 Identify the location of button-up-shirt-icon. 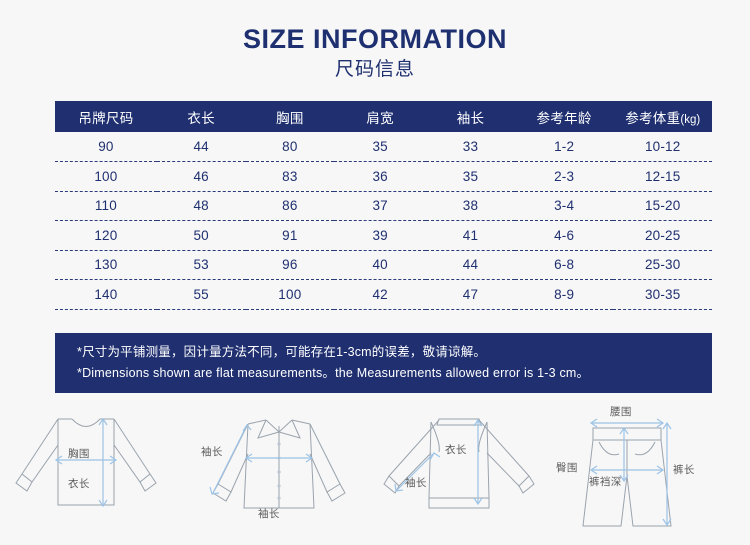
(277, 464).